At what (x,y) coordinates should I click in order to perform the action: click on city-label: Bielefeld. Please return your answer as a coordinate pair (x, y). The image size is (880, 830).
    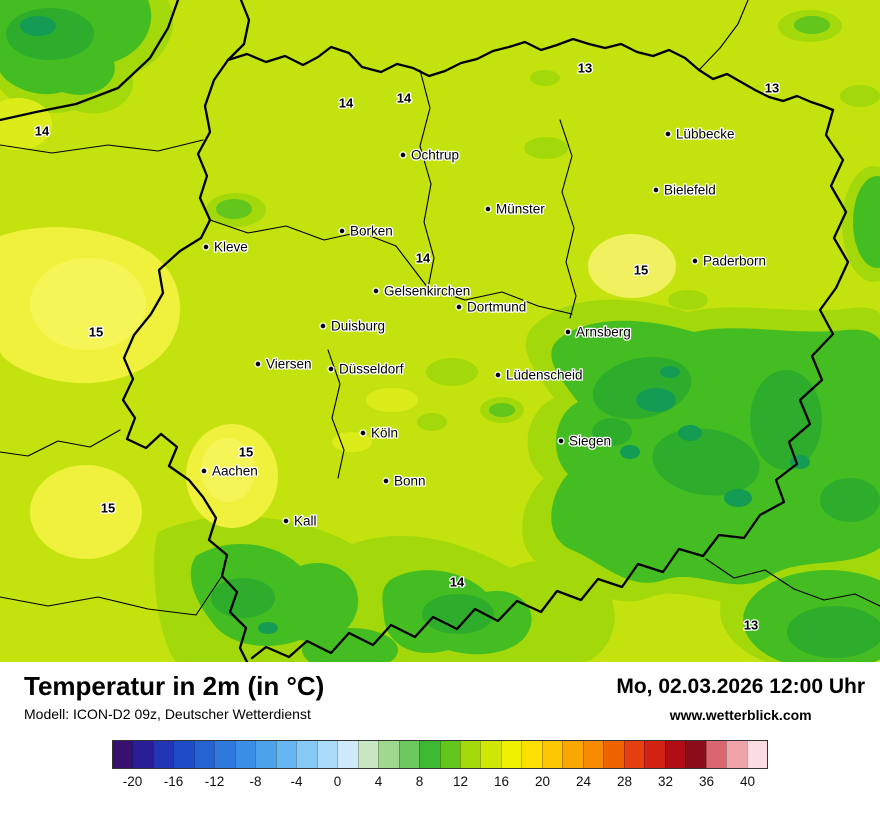
    Looking at the image, I should click on (690, 190).